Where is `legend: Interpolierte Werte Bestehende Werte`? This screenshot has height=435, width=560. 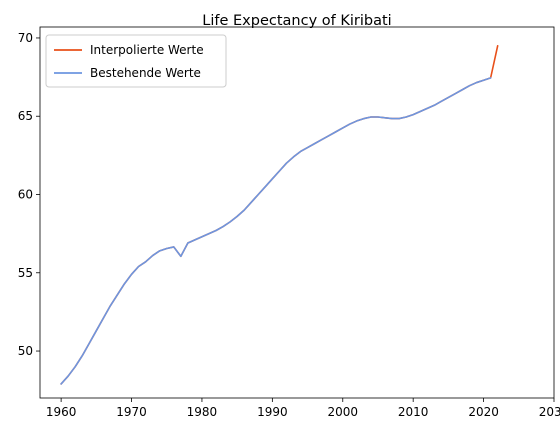
legend: Interpolierte Werte Bestehende Werte is located at coordinates (136, 61).